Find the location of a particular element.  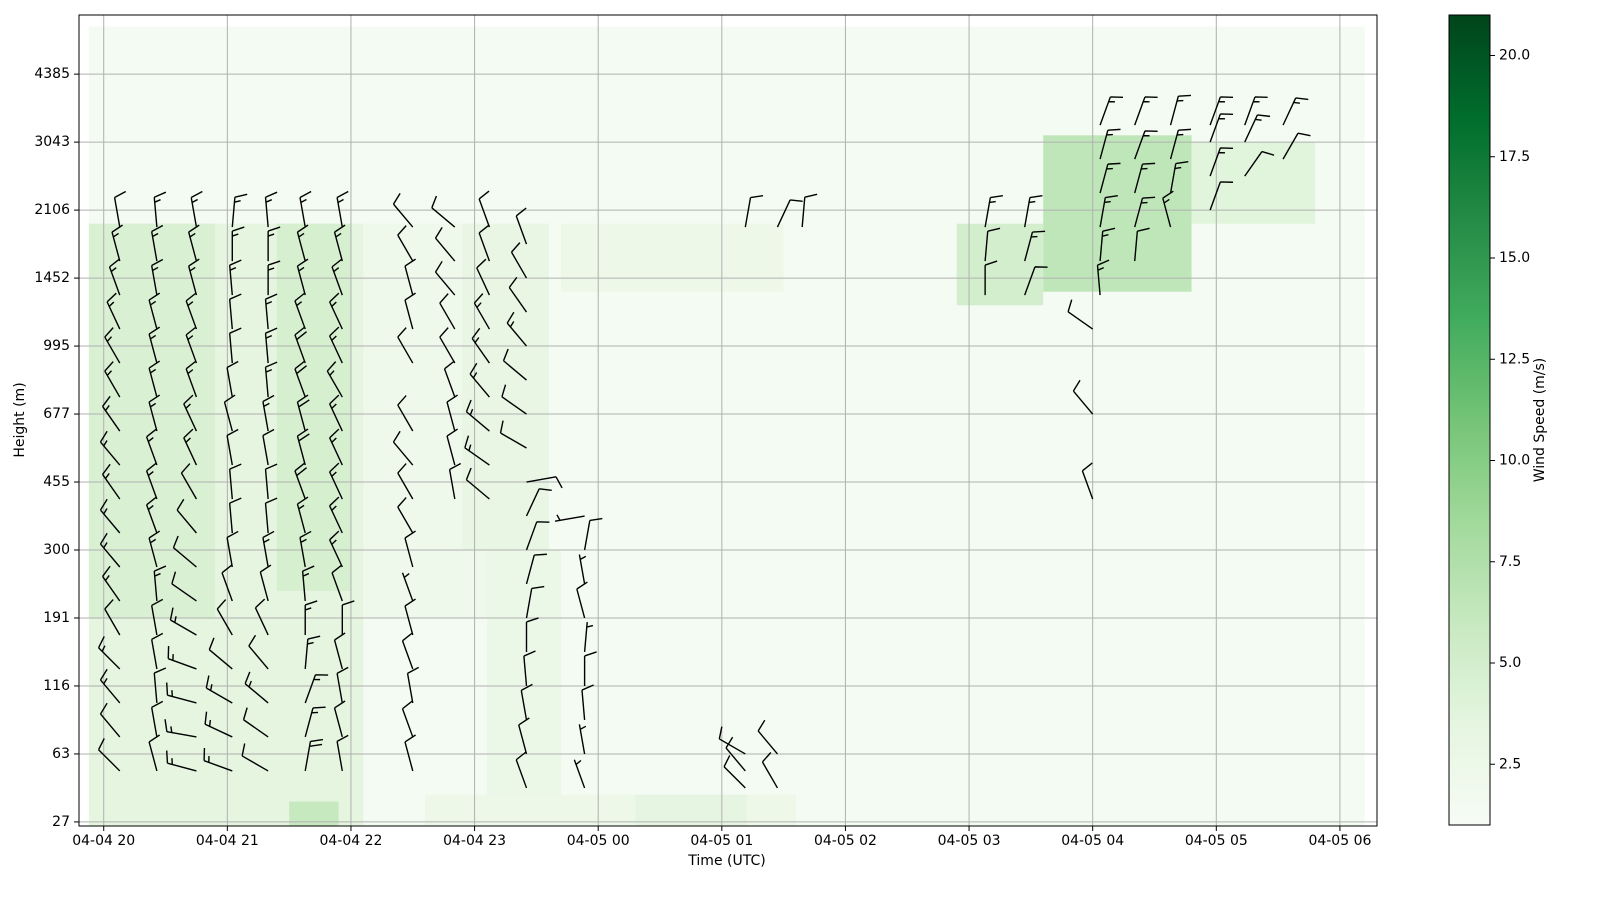

y-tick-label: 995 is located at coordinates (56, 346).